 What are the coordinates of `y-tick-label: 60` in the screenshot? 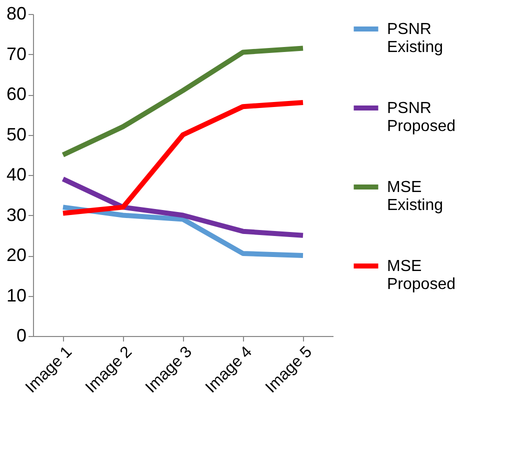 It's located at (16, 94).